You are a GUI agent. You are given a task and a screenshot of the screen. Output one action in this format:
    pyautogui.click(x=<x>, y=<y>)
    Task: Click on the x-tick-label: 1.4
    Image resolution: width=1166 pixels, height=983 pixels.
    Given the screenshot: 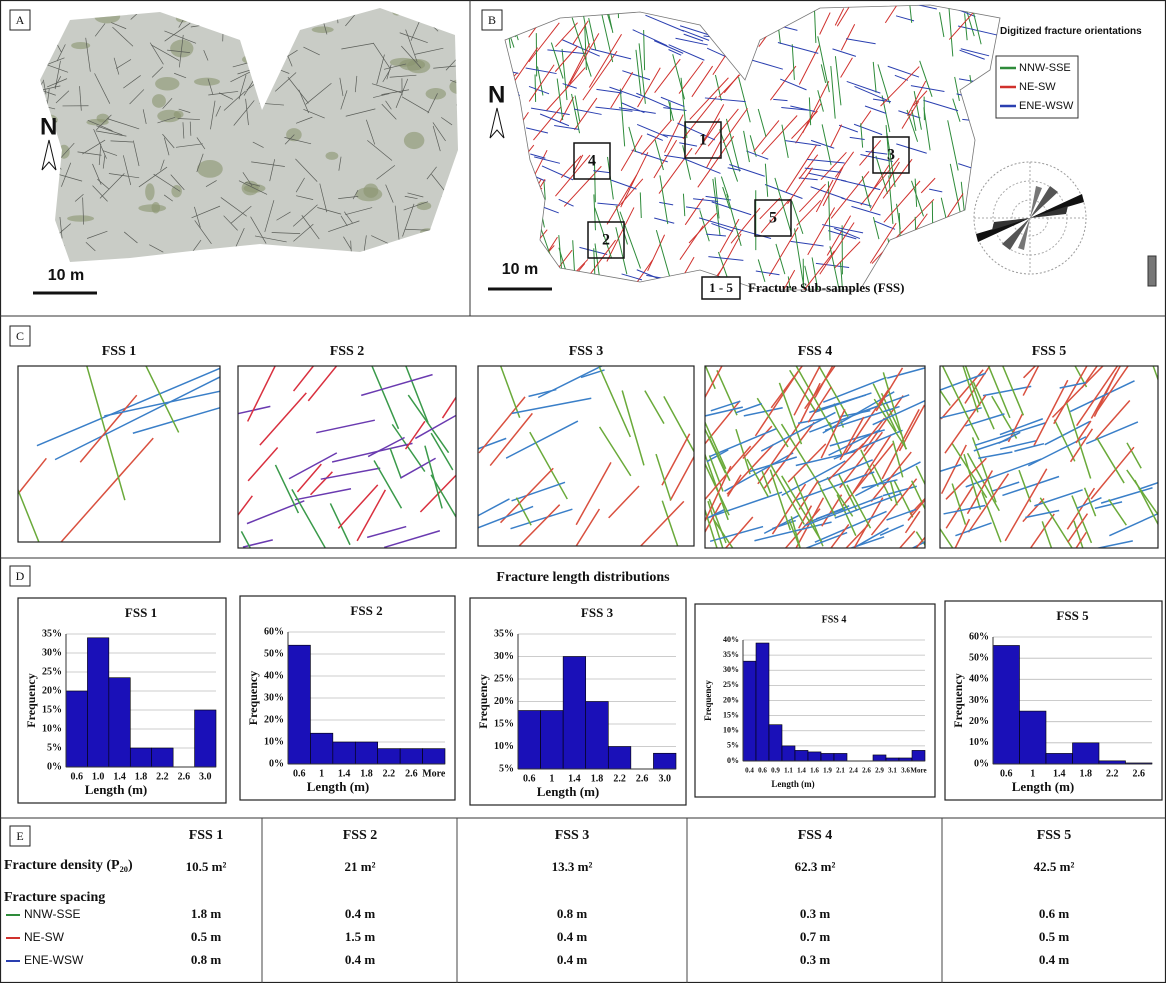 What is the action you would take?
    pyautogui.click(x=119, y=776)
    